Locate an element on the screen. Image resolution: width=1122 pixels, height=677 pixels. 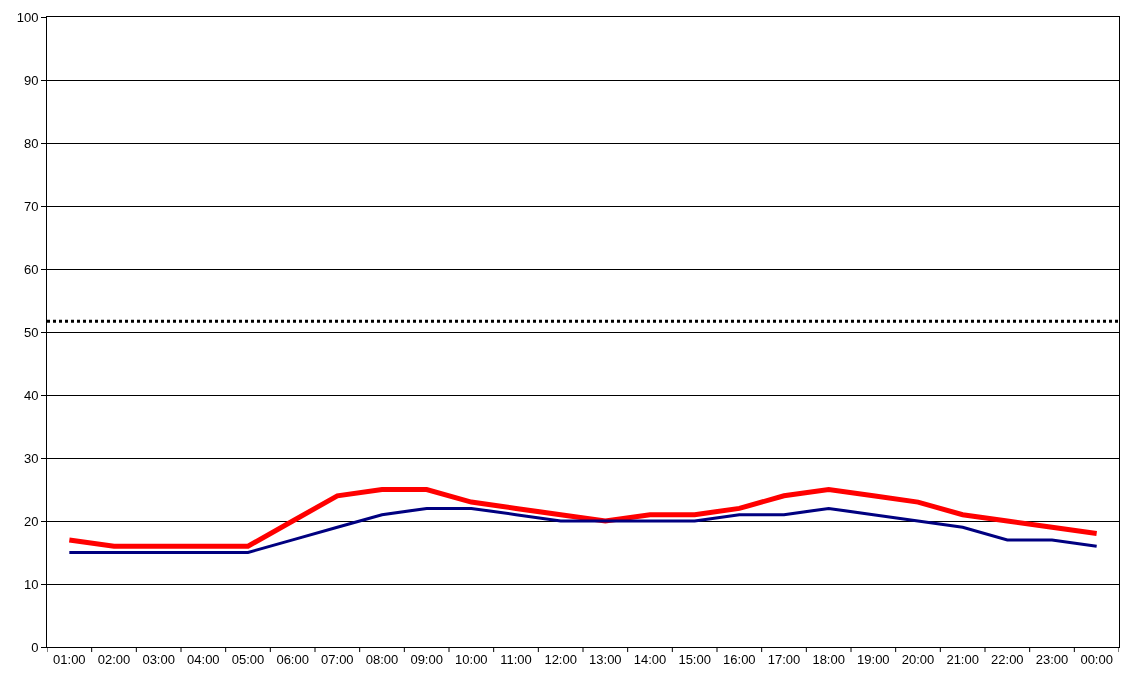
x-tick-label: 09:00 is located at coordinates (426, 659).